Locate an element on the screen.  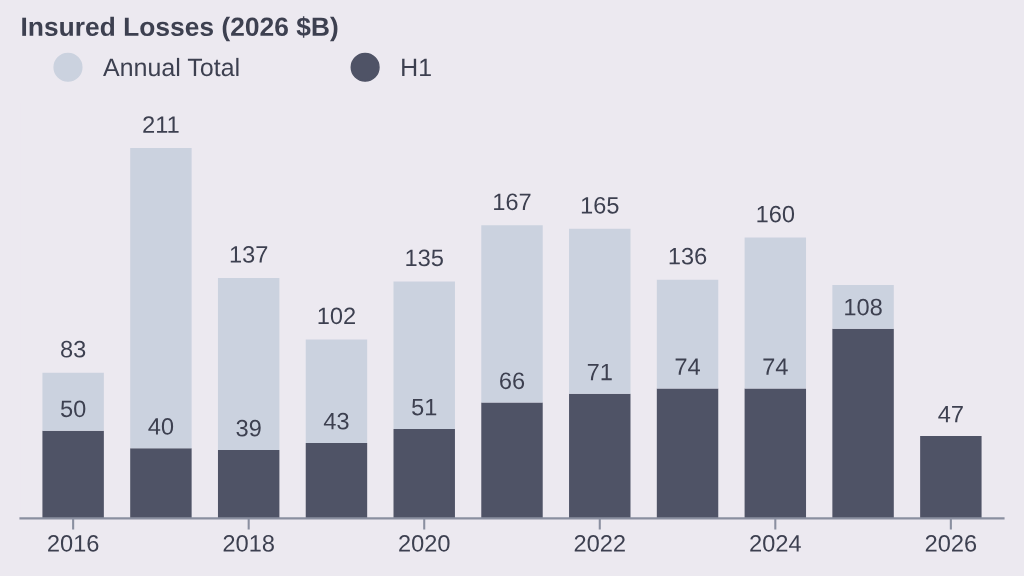
chart-title: Insured Losses (2026 $B) is located at coordinates (180, 29).